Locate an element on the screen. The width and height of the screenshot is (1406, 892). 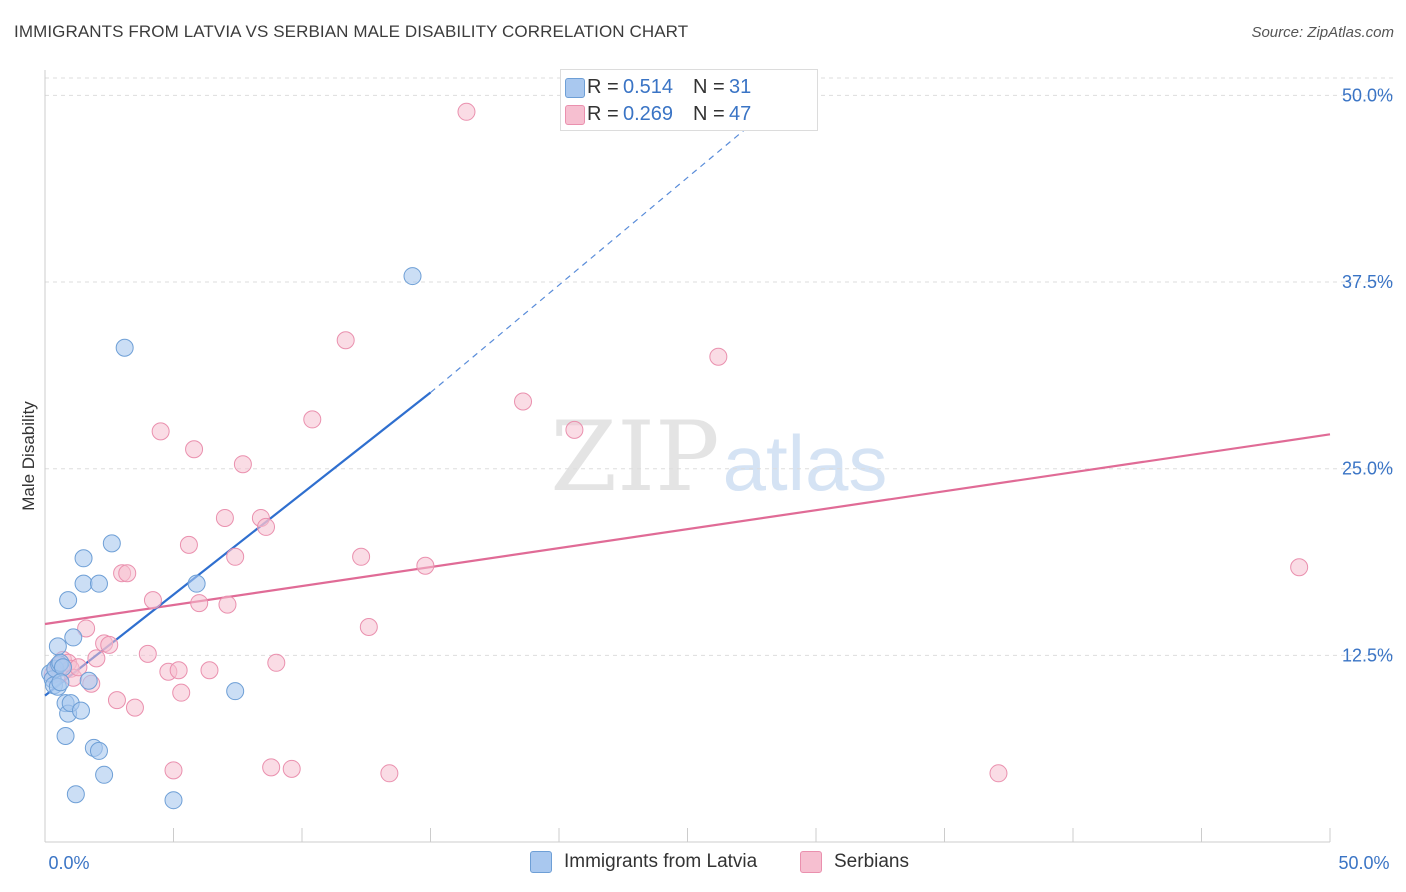
y-tick-label: 50.0% is located at coordinates (1367, 95).